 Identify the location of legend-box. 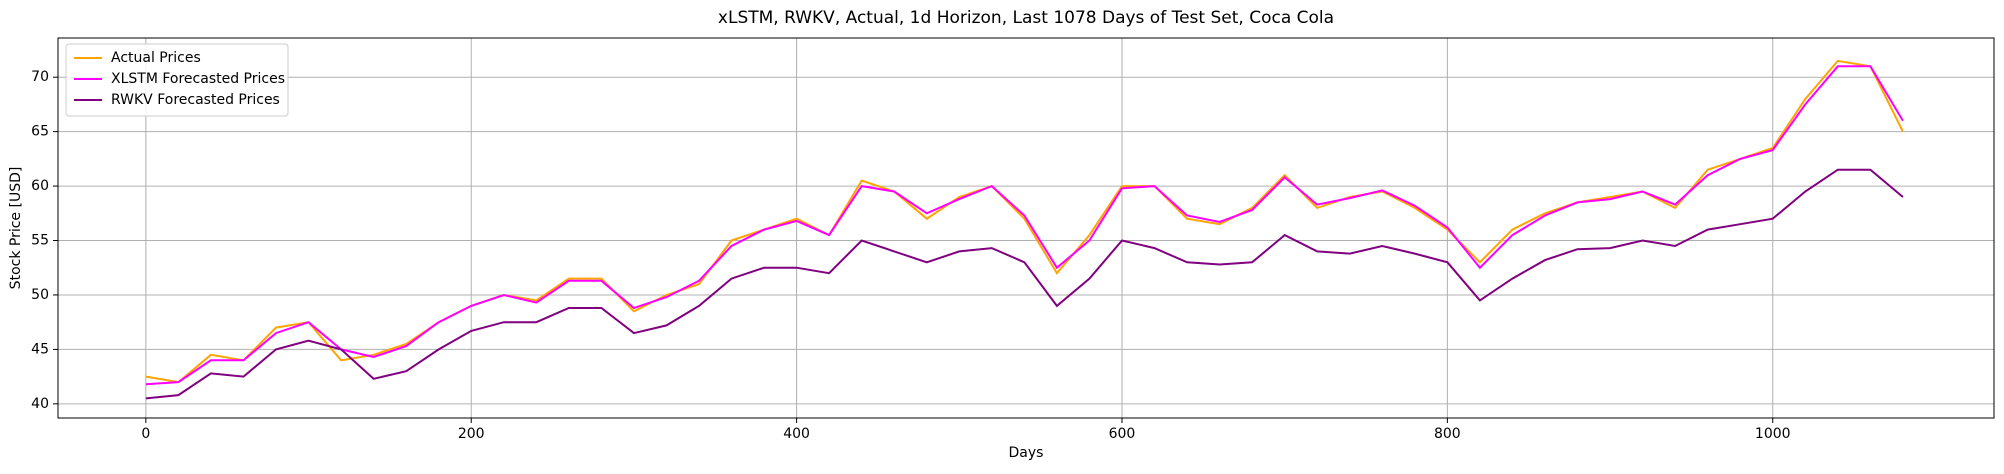
(177, 80).